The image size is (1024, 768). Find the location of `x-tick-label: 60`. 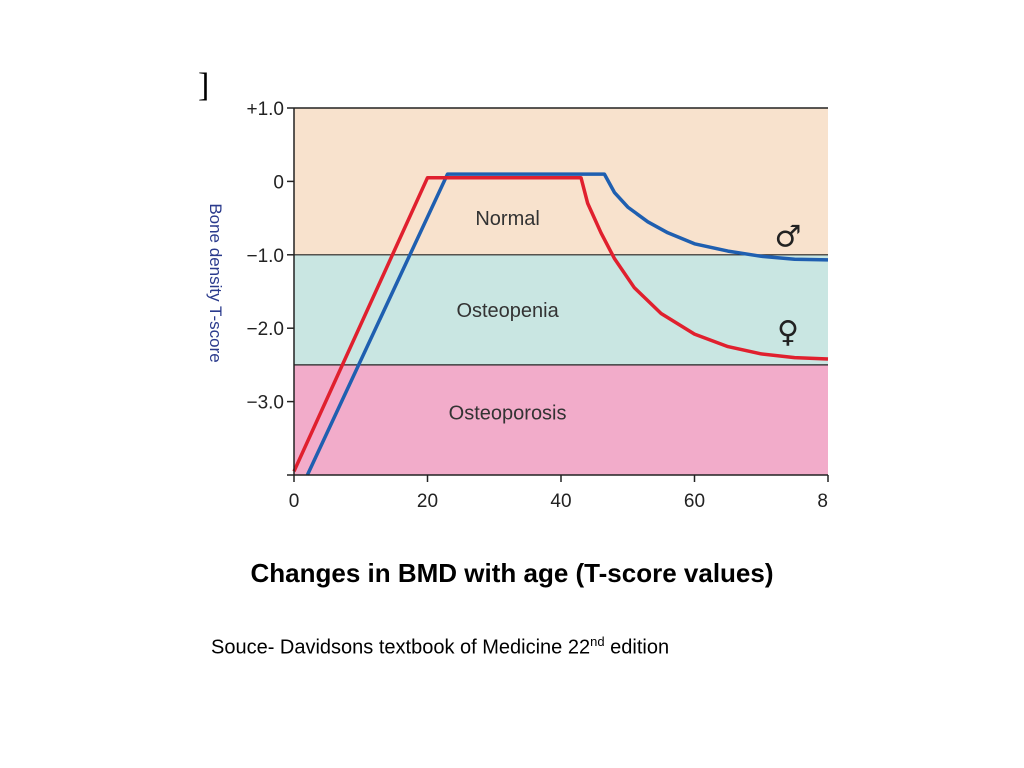

x-tick-label: 60 is located at coordinates (694, 501).